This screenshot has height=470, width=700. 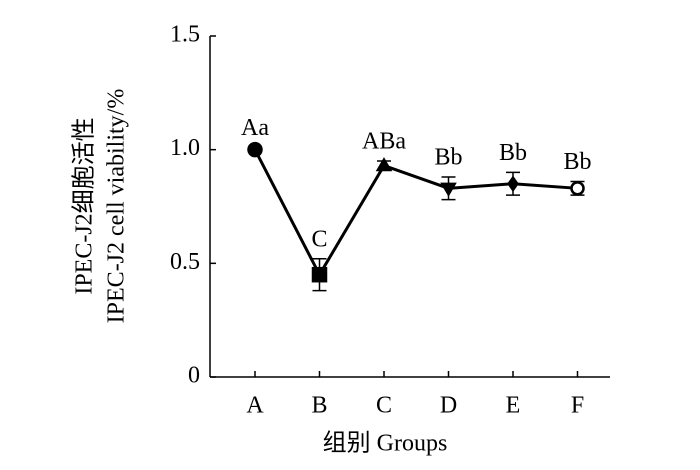 What do you see at coordinates (319, 239) in the screenshot?
I see `annotation: C` at bounding box center [319, 239].